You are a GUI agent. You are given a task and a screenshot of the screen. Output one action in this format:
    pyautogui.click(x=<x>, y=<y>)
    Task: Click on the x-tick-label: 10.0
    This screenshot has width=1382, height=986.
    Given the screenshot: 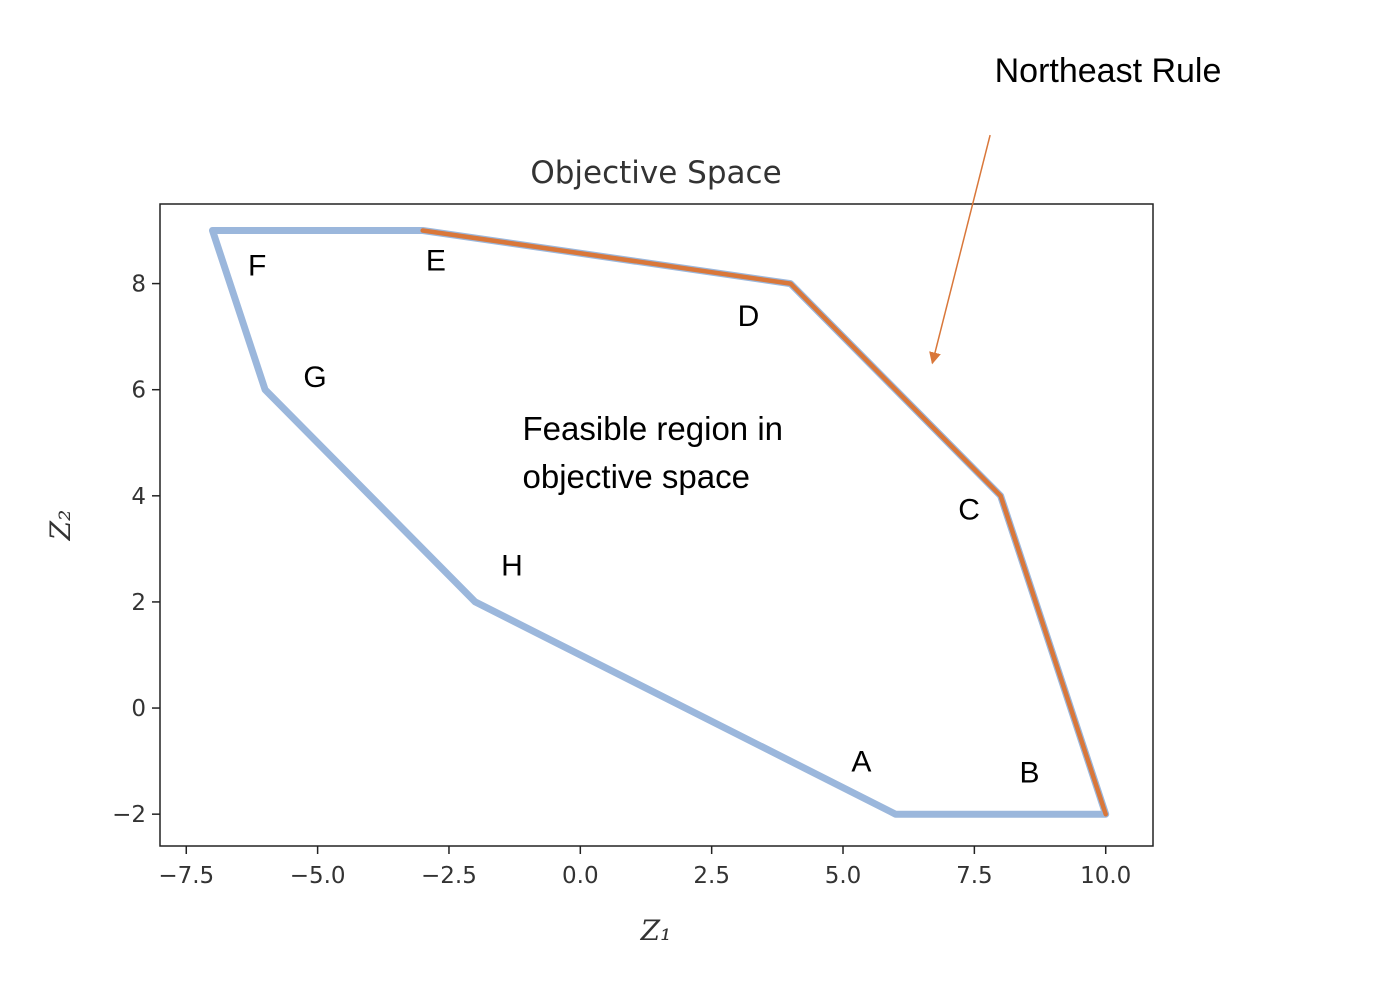 What is the action you would take?
    pyautogui.click(x=1105, y=876)
    